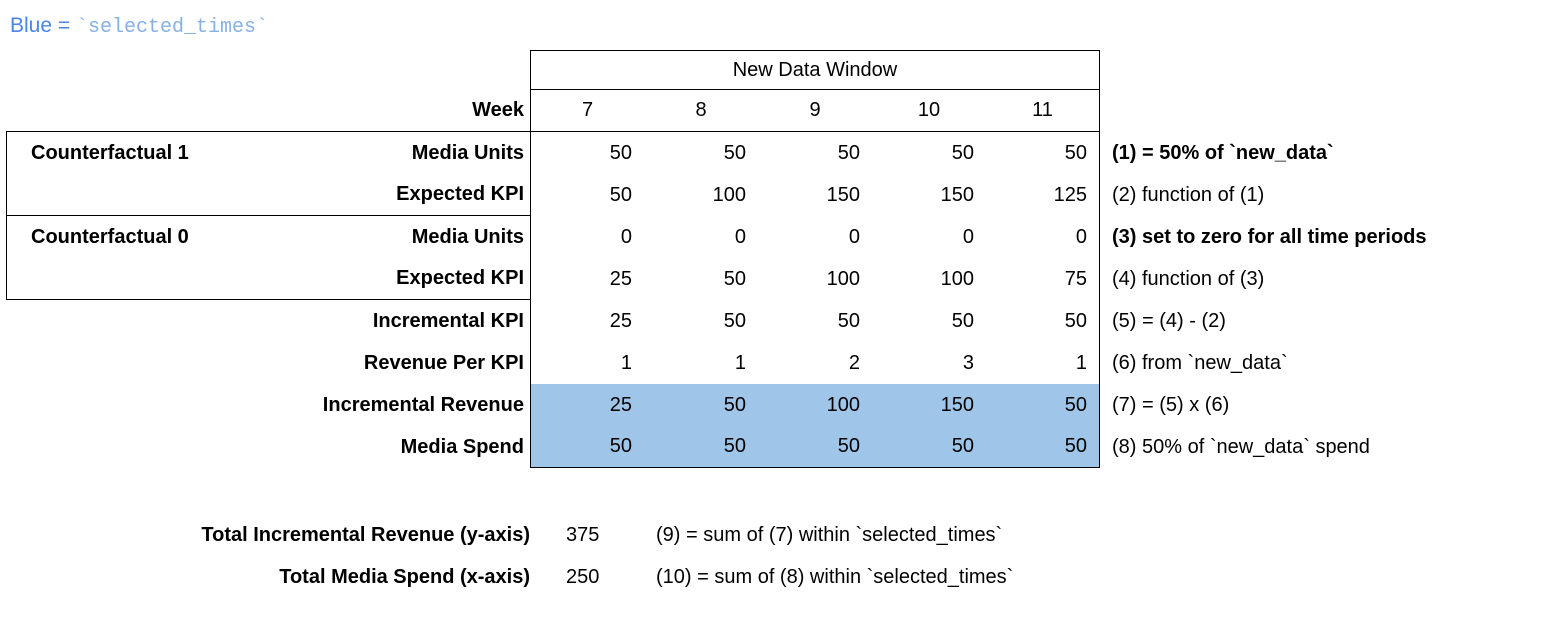 The width and height of the screenshot is (1544, 620). I want to click on value-cell: 125, so click(1043, 195).